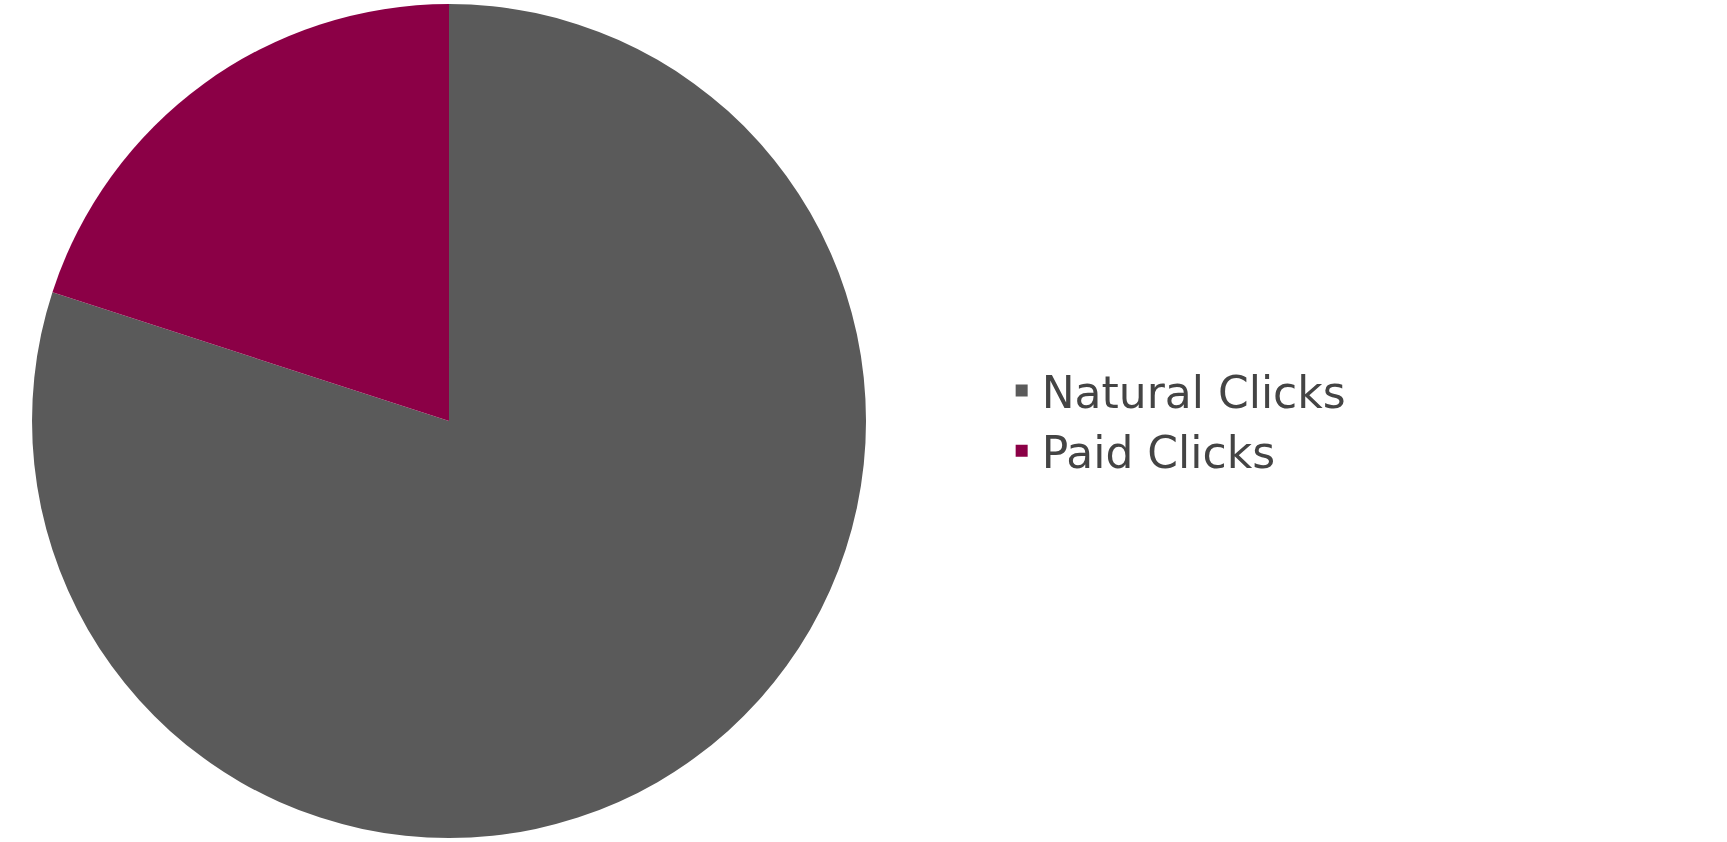 The width and height of the screenshot is (1727, 842). I want to click on pie-slice, so click(251, 212).